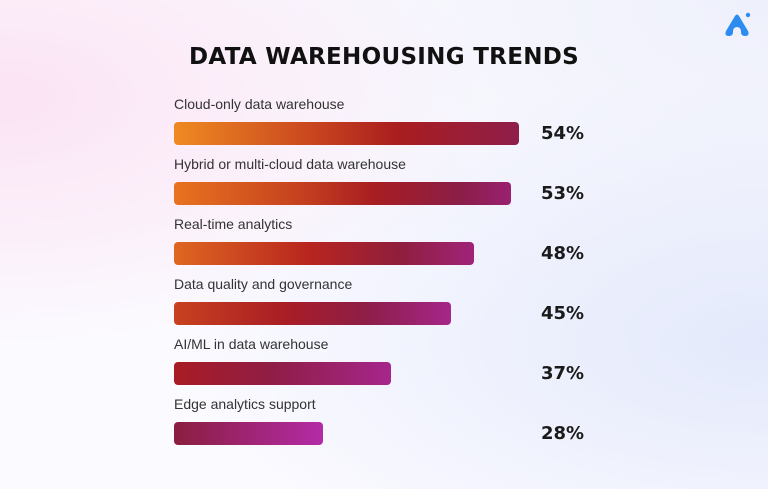  Describe the element at coordinates (290, 164) in the screenshot. I see `bar-label: Hybrid or multi-cloud data warehouse` at that location.